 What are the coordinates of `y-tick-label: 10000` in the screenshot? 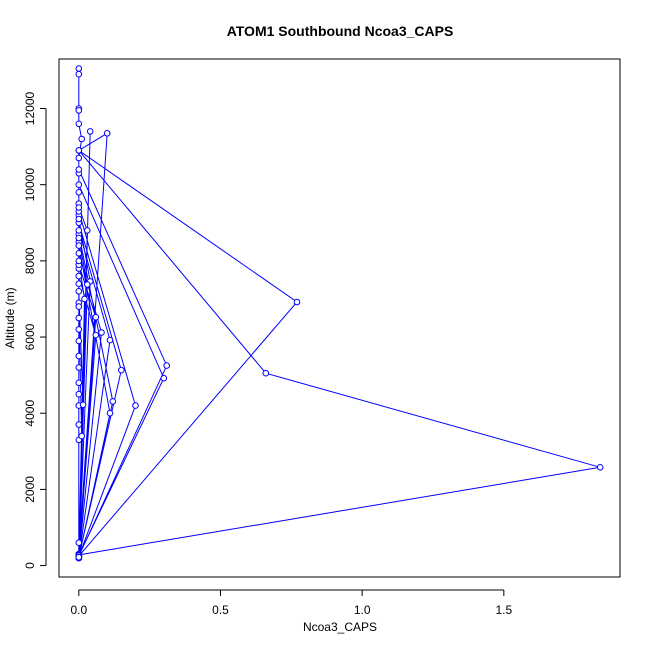 It's located at (30, 185).